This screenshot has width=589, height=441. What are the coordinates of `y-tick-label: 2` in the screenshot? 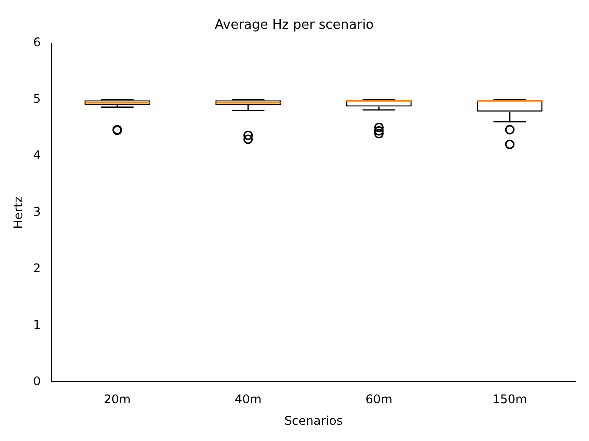 It's located at (37, 268).